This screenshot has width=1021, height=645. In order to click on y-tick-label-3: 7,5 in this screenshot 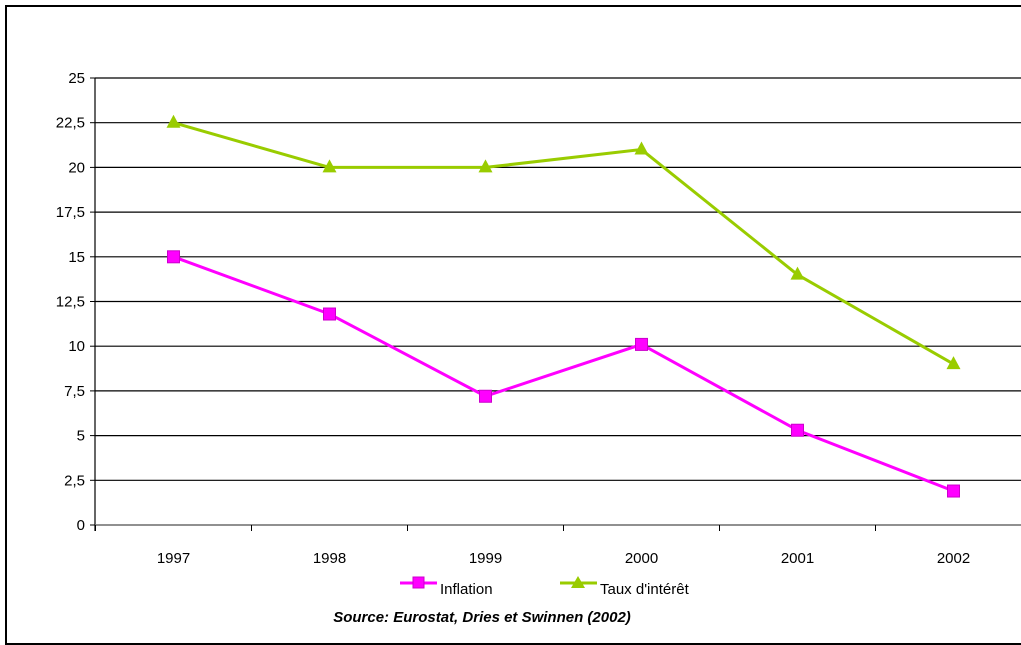, I will do `click(74, 391)`.